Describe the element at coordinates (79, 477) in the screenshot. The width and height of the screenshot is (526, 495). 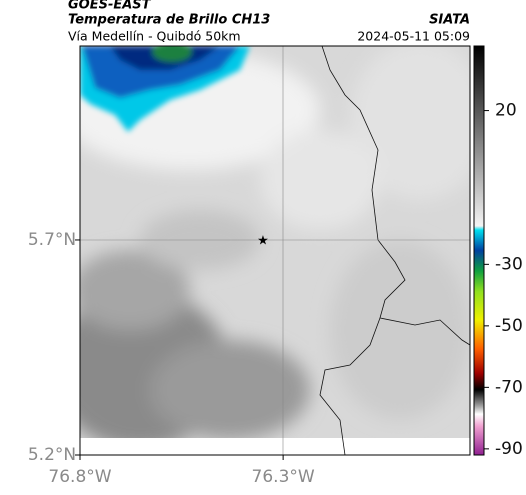
I see `x-tick-label: 76.8°W` at that location.